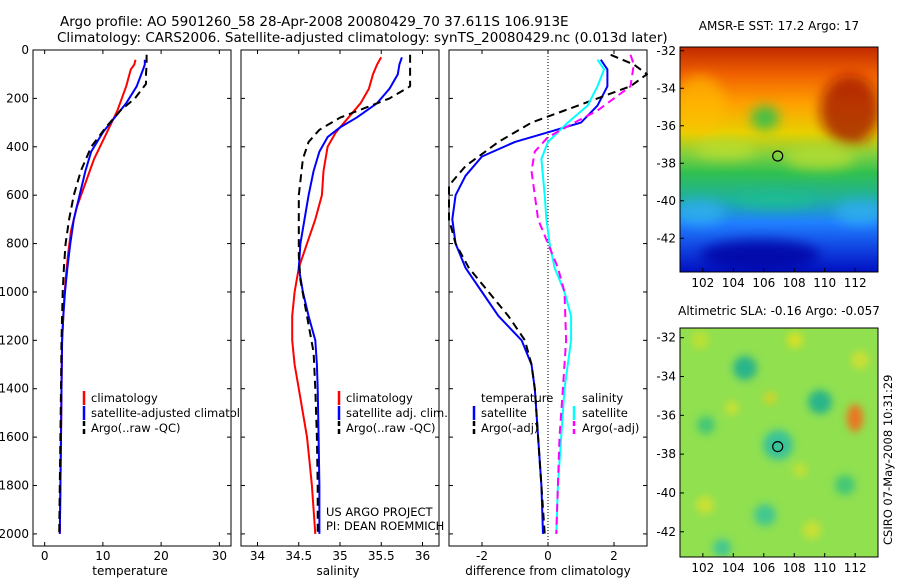 The image size is (900, 580). Describe the element at coordinates (504, 413) in the screenshot. I see `legend-label-temp-satellite: satellite` at that location.